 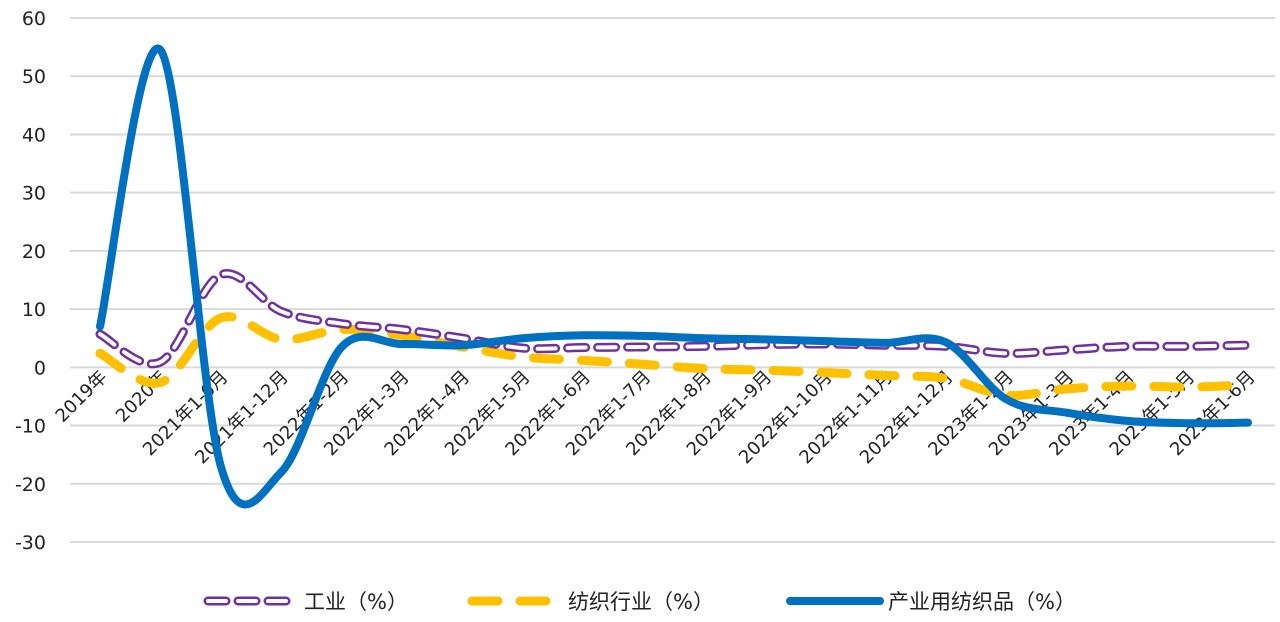 I want to click on y-tick-label: 30, so click(x=34, y=194).